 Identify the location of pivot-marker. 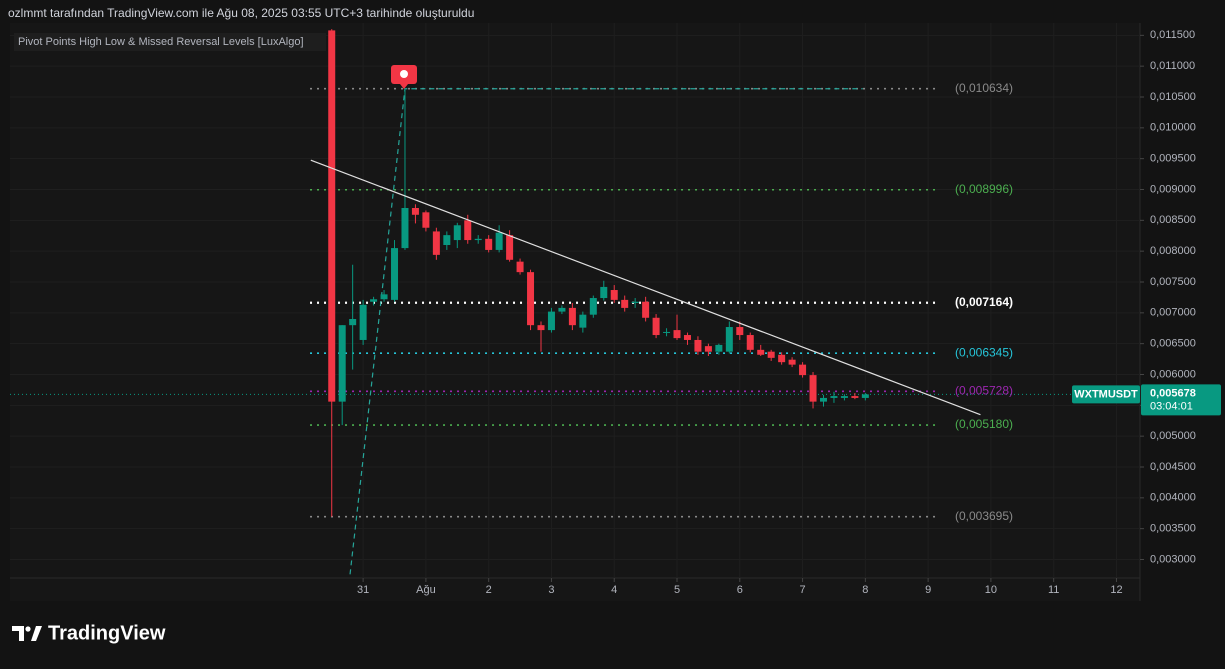
(404, 77).